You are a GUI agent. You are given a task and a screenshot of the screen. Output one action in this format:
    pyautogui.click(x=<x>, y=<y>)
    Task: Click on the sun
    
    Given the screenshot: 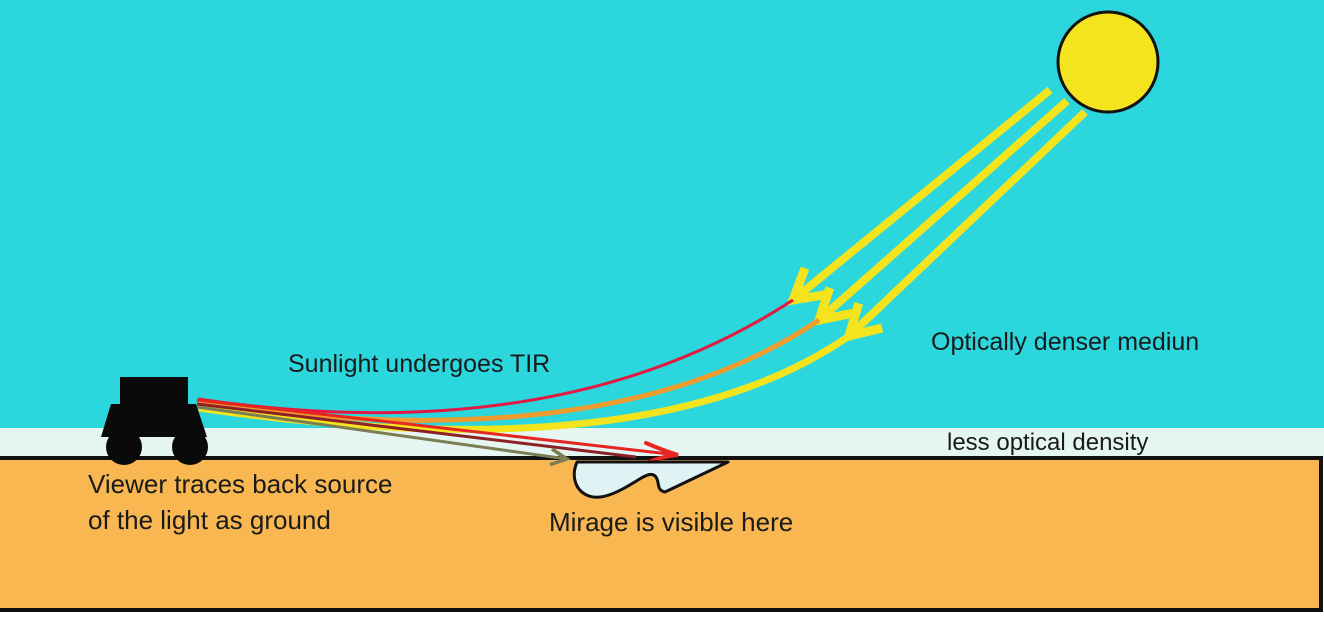 What is the action you would take?
    pyautogui.click(x=1108, y=62)
    